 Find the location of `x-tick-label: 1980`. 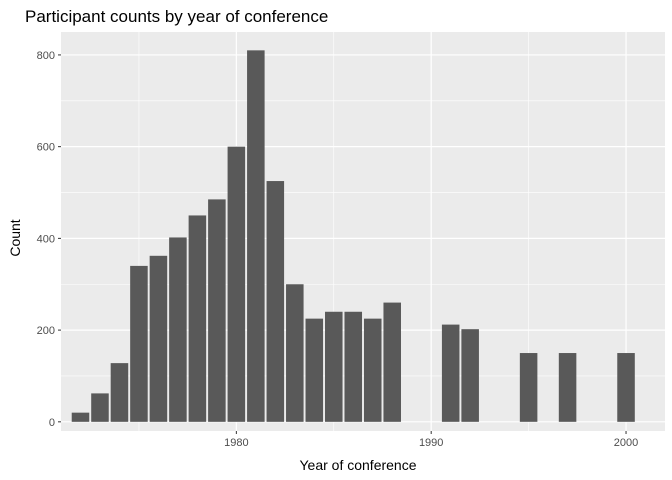

x-tick-label: 1980 is located at coordinates (236, 443).